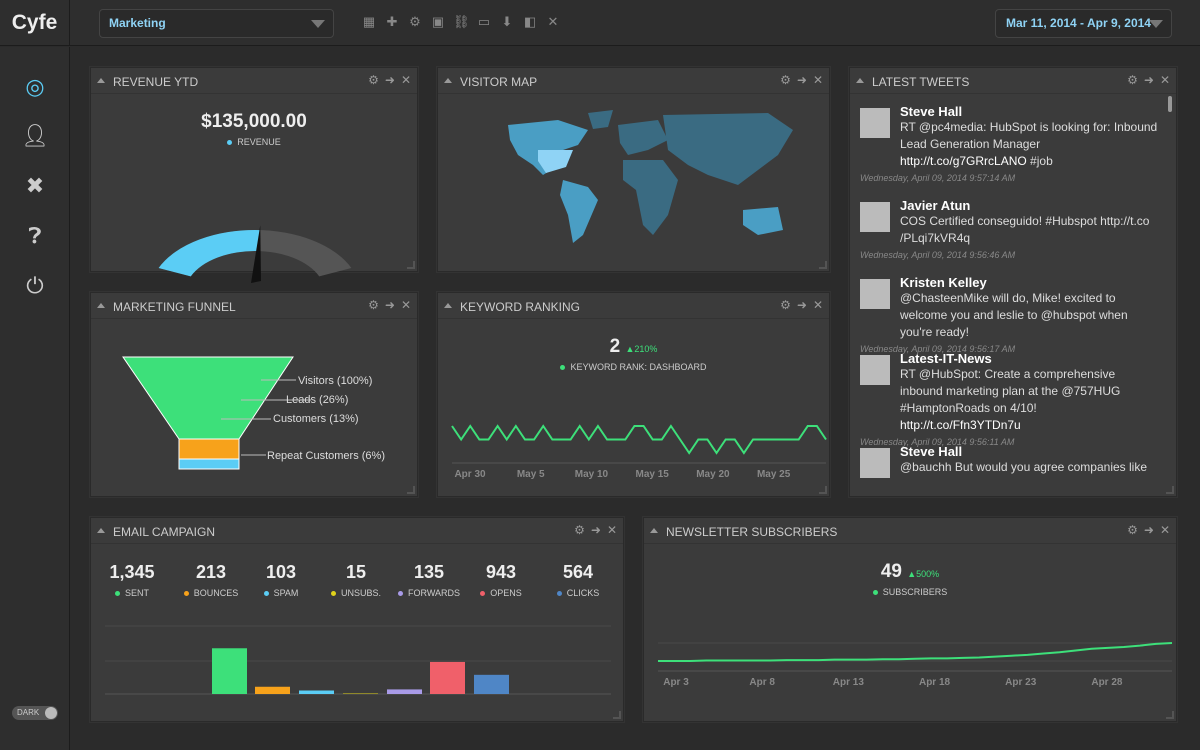 This screenshot has height=750, width=1200. I want to click on bar-opens, so click(447, 677).